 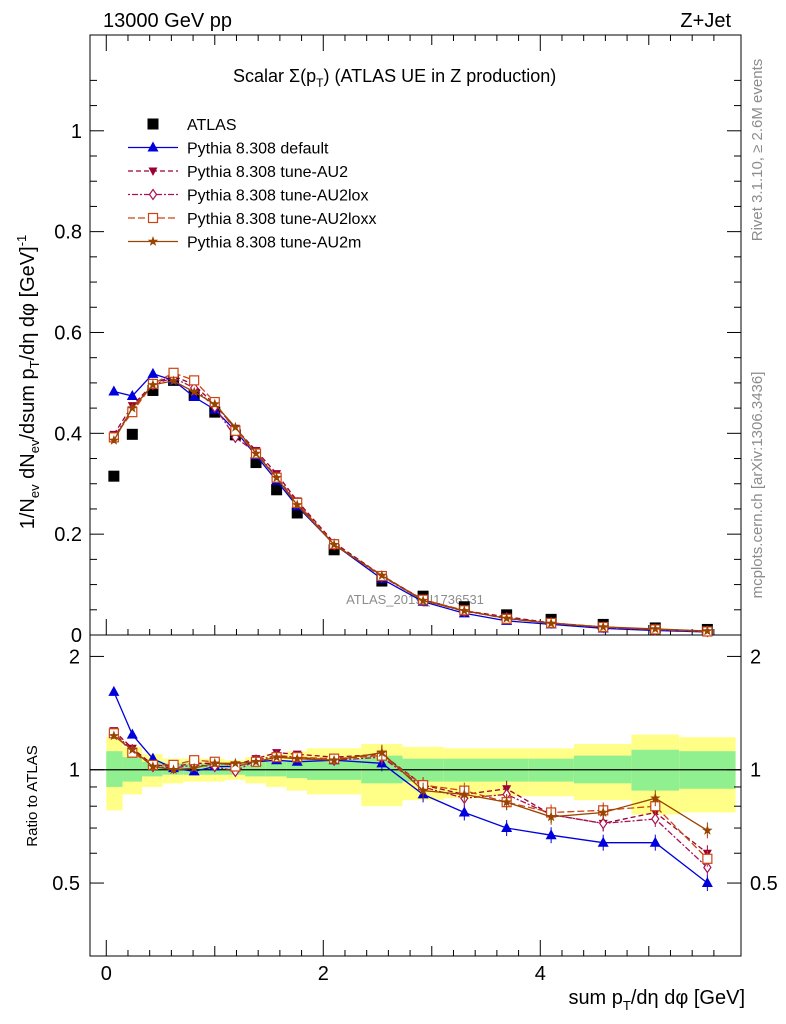 I want to click on legend-marker-default, so click(x=153, y=146).